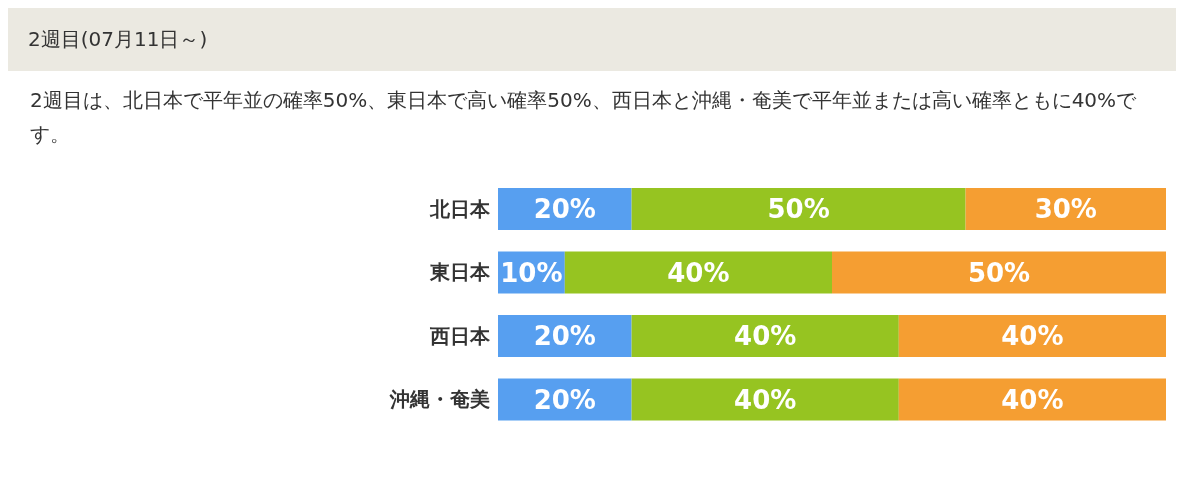 The height and width of the screenshot is (488, 1184). Describe the element at coordinates (460, 272) in the screenshot. I see `y-tick-label: 東日本` at that location.